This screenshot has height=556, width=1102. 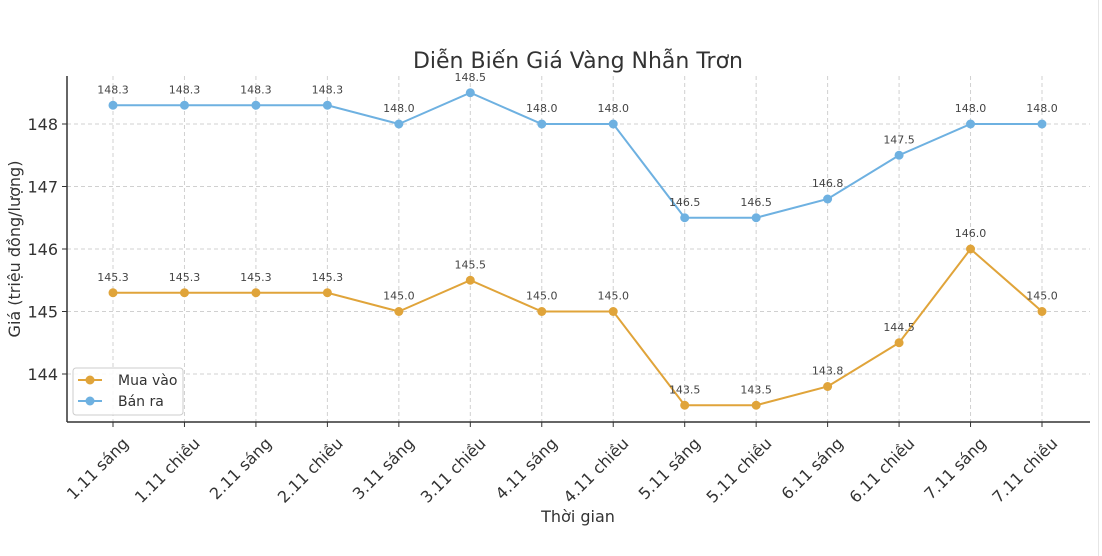 I want to click on x-tick-label: 4.11 chiều, so click(x=596, y=470).